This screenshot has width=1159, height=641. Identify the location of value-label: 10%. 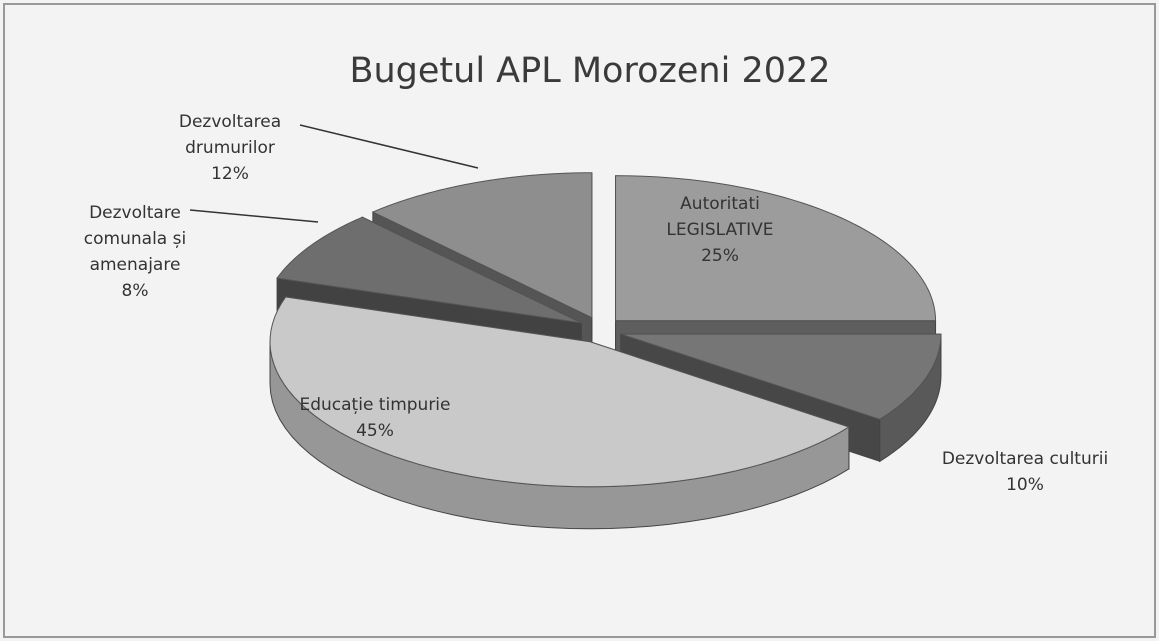
(1025, 485).